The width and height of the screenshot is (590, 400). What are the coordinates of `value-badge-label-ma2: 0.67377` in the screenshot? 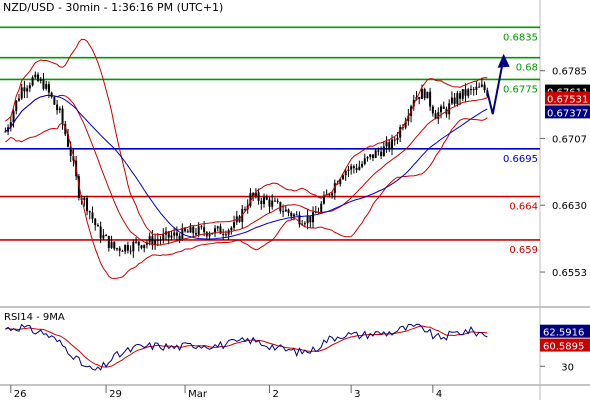 It's located at (567, 113).